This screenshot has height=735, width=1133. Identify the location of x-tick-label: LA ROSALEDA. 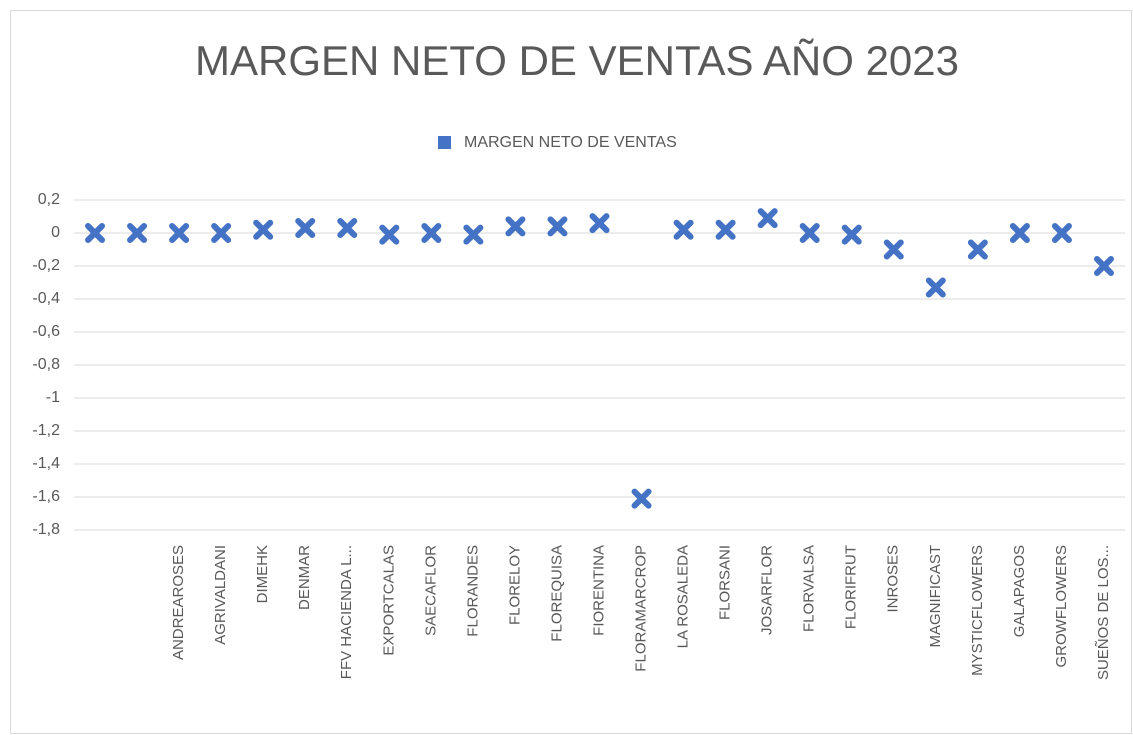
(683, 596).